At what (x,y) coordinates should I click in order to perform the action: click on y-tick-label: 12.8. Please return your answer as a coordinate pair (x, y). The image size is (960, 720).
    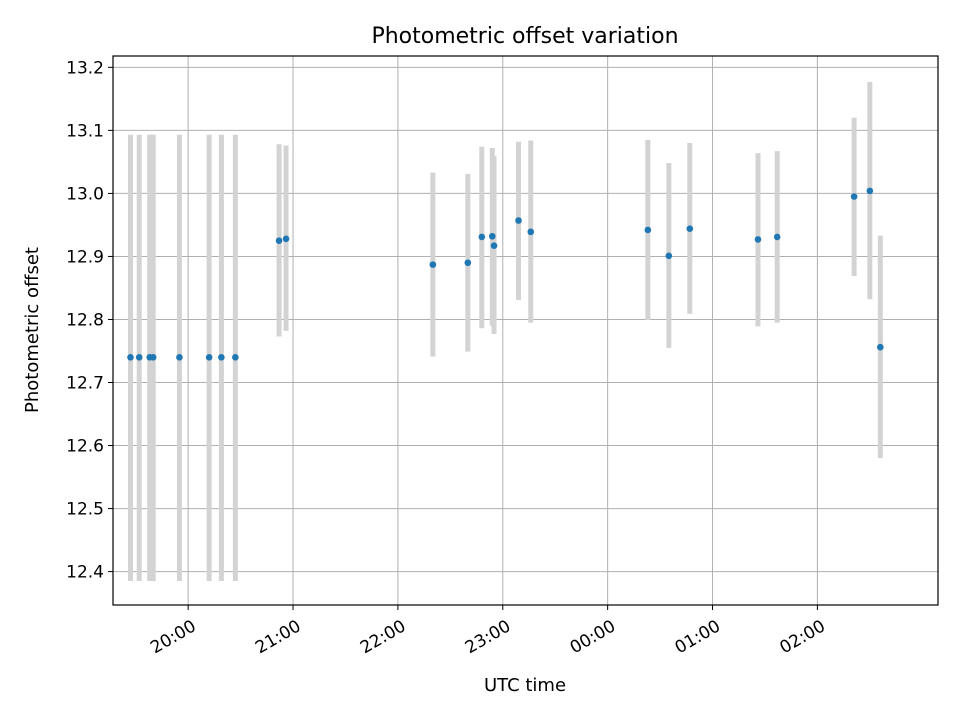
    Looking at the image, I should click on (85, 320).